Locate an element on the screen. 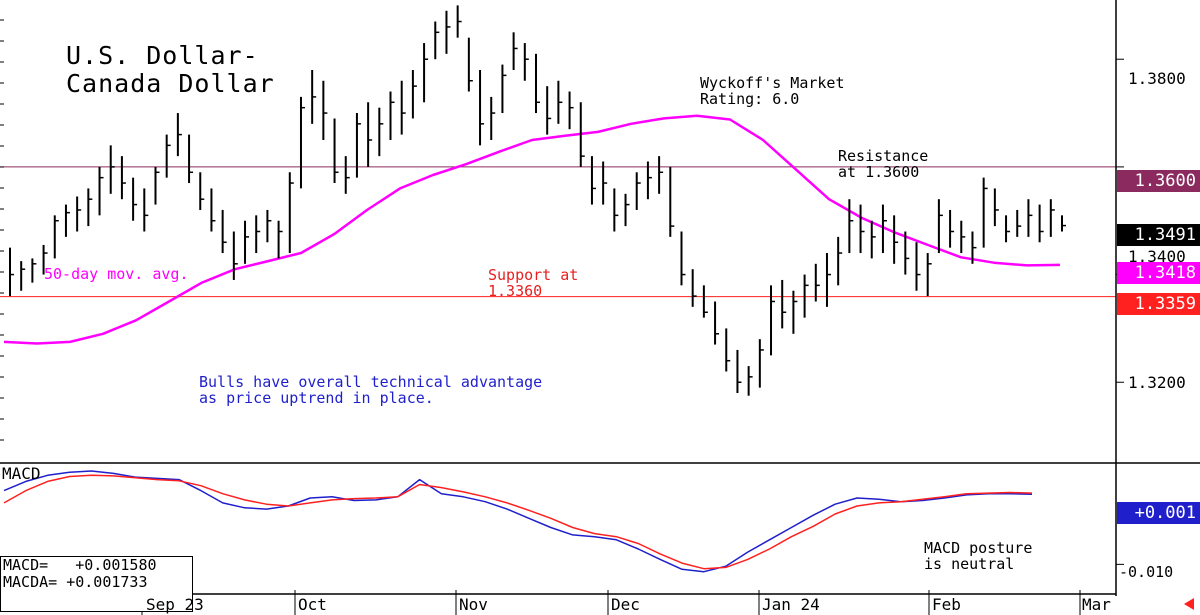  resistance-note: Resistance at 1.3600 is located at coordinates (883, 164).